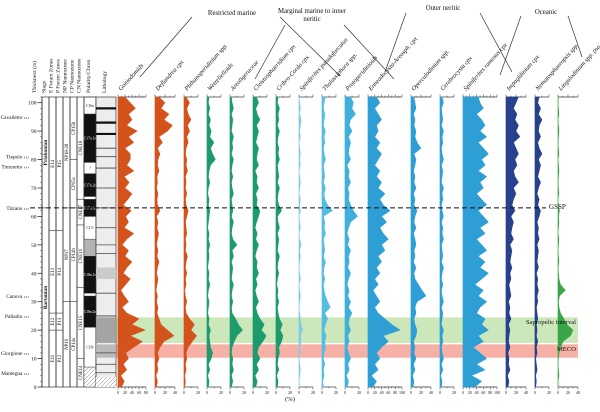 The width and height of the screenshot is (600, 412). What do you see at coordinates (81, 211) in the screenshot?
I see `cn-nanno-zone-label: CNE17` at bounding box center [81, 211].